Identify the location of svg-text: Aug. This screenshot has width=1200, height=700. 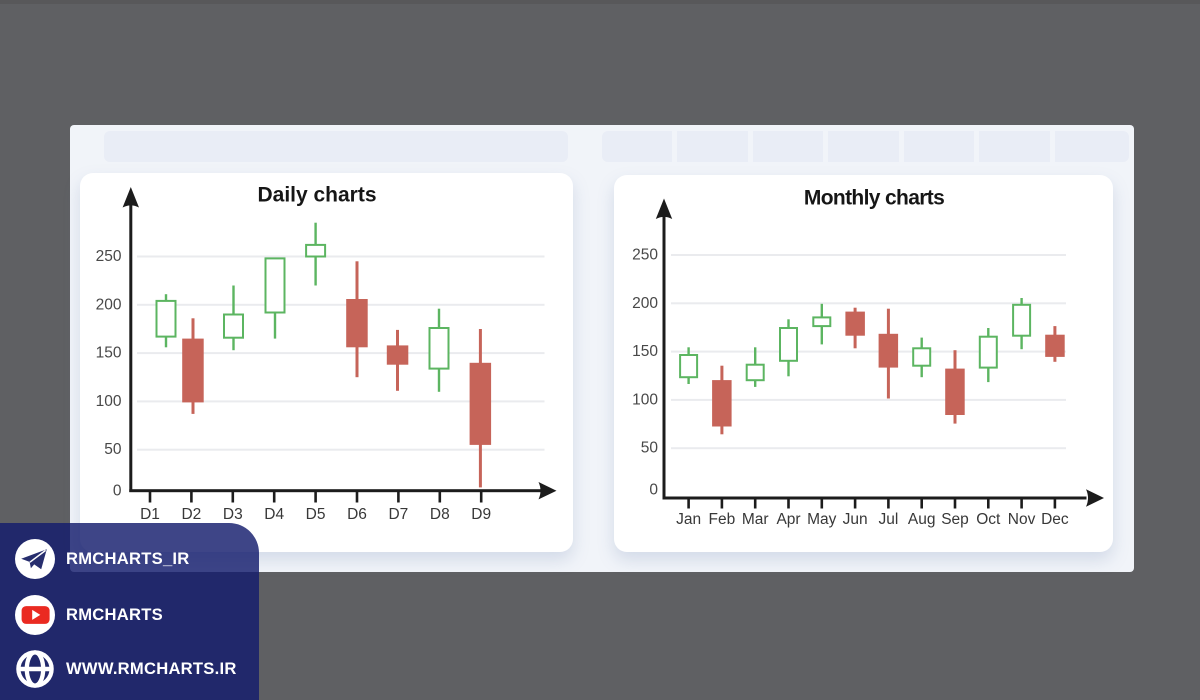
(922, 519).